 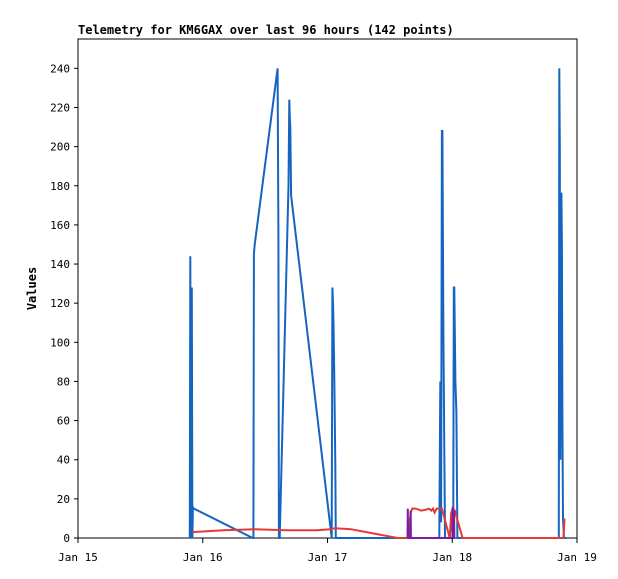 I want to click on x-tick-label: Jan 19, so click(x=577, y=557).